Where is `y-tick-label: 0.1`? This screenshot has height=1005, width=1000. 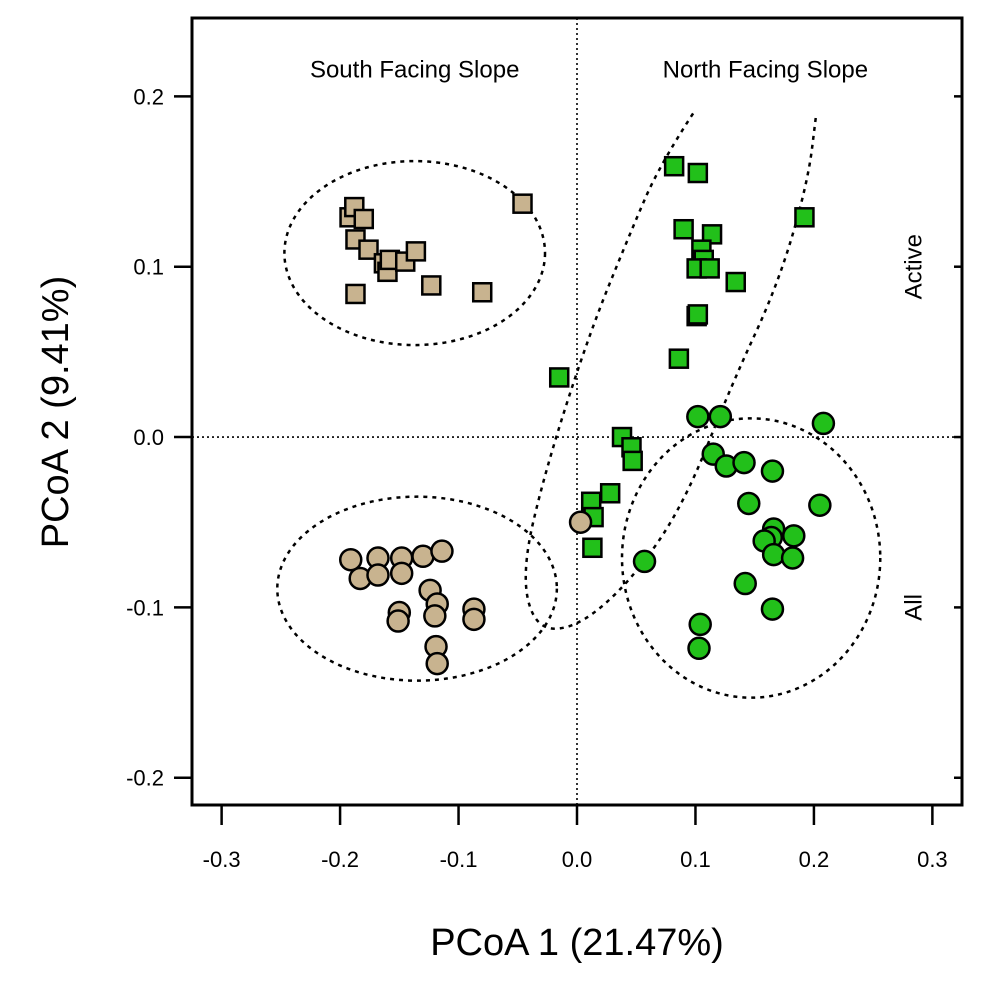 y-tick-label: 0.1 is located at coordinates (148, 267).